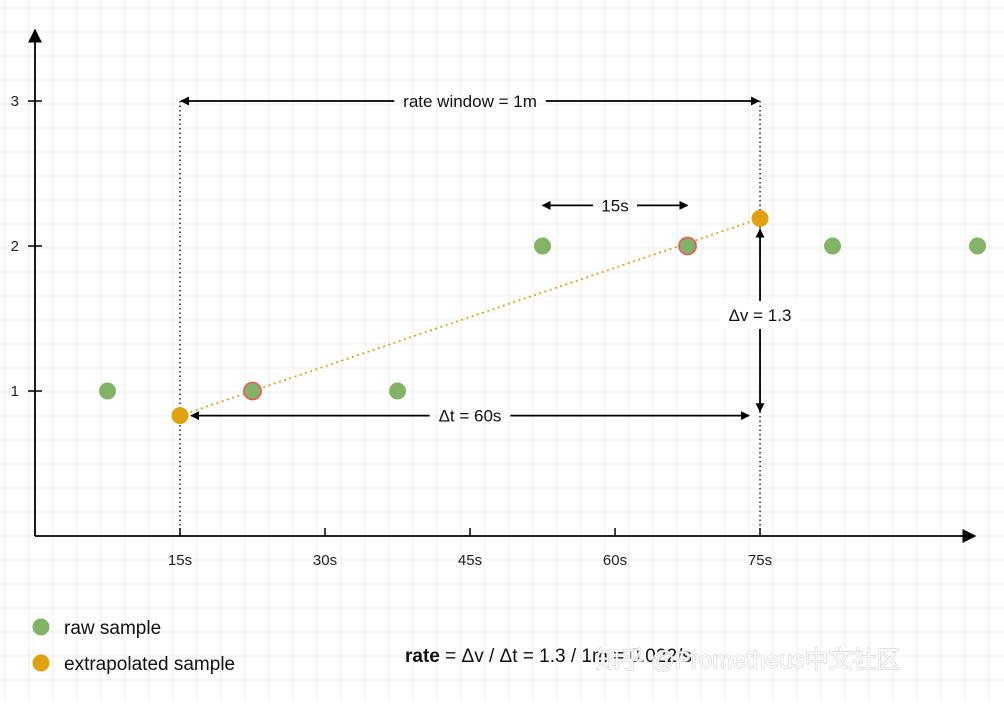 The width and height of the screenshot is (1004, 704). I want to click on delta-t-label: Δt = 60s, so click(470, 416).